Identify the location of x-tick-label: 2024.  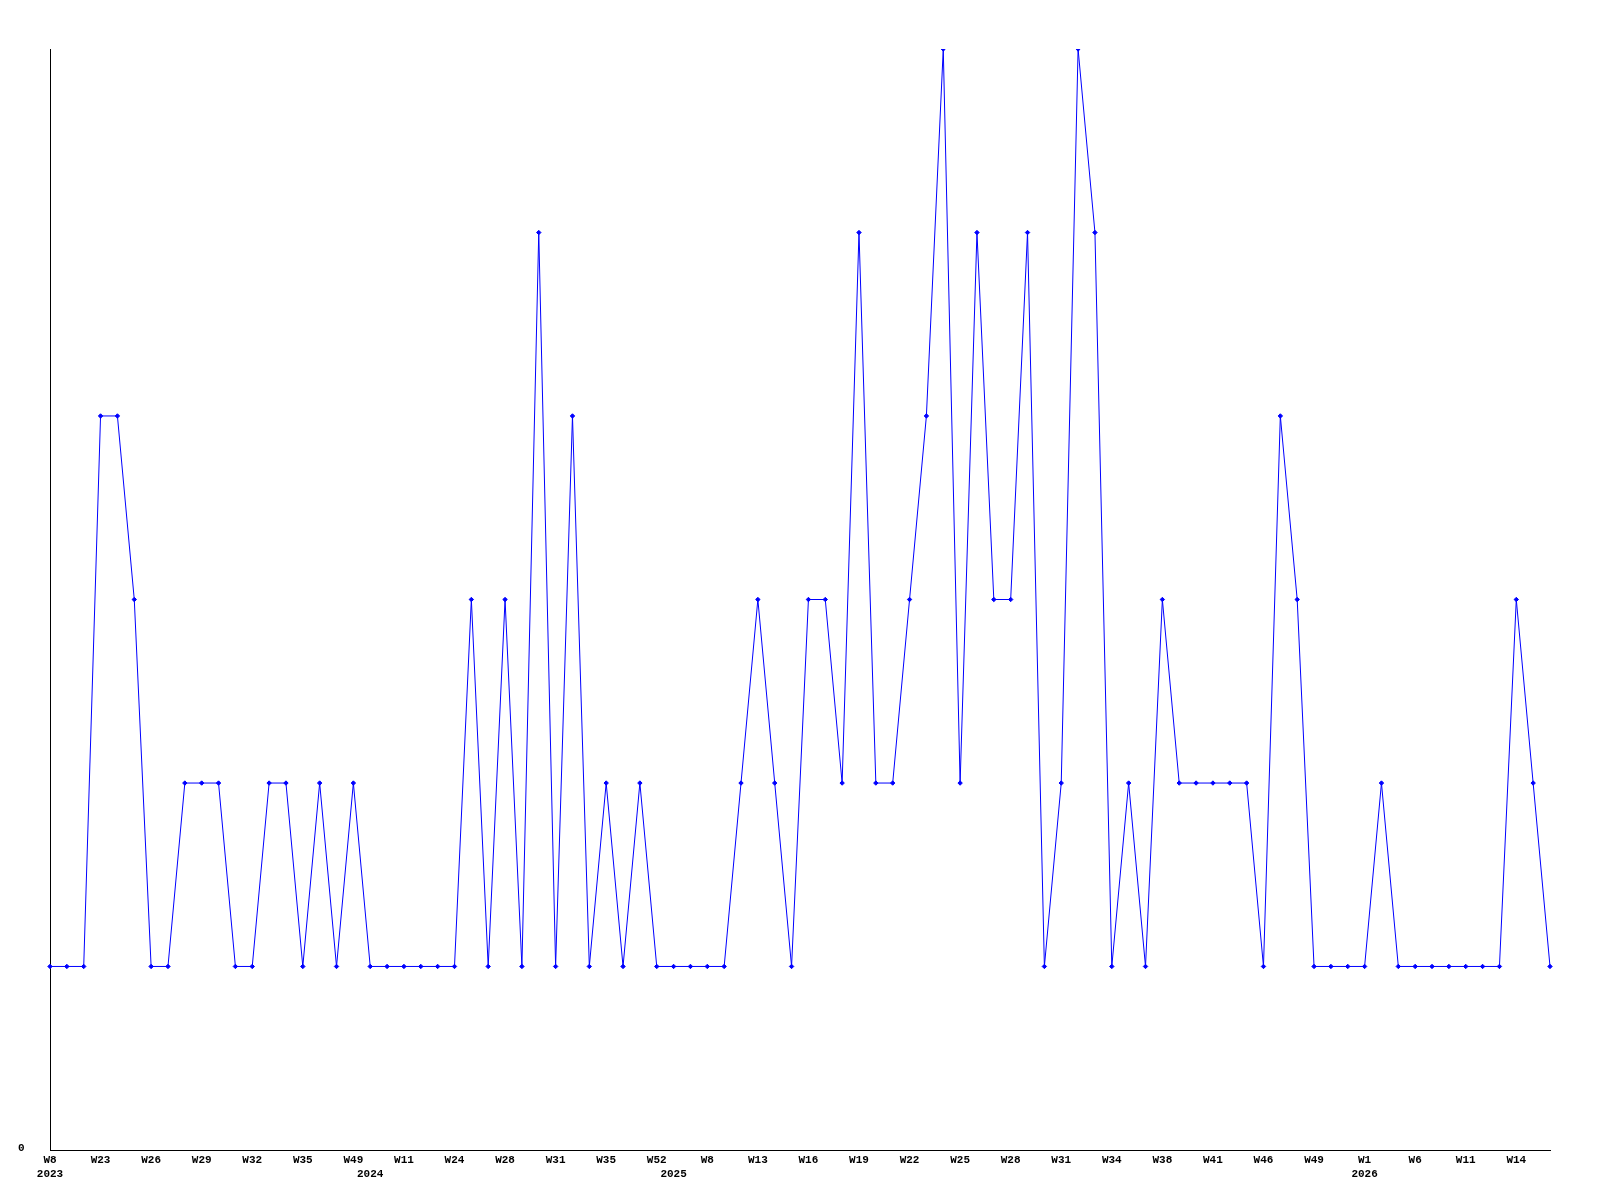
(370, 1173).